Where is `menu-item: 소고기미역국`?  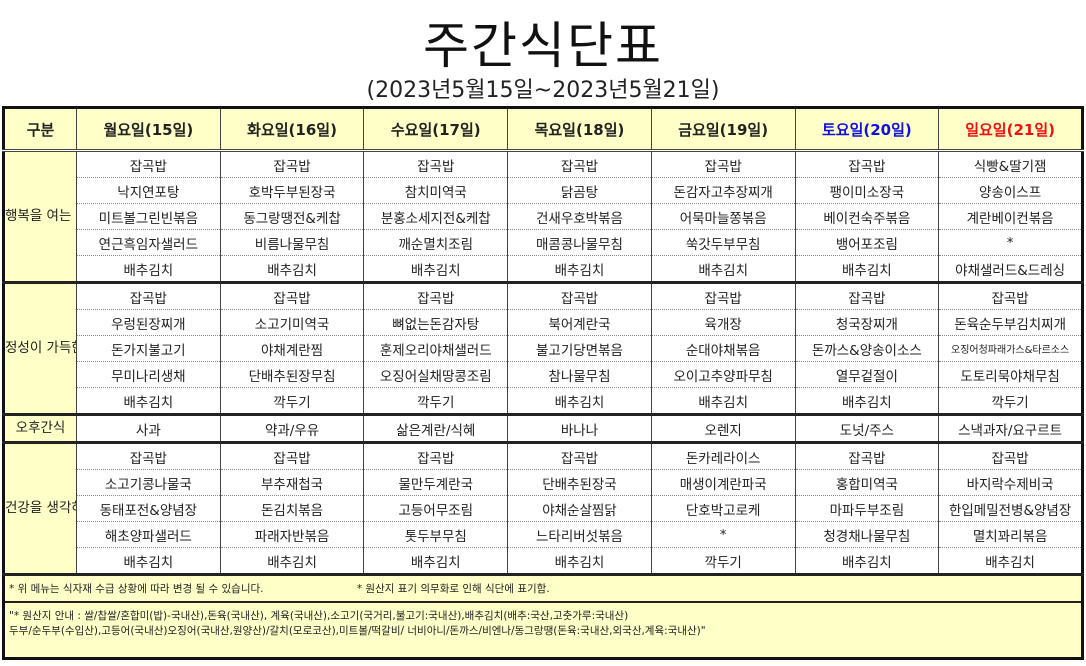 menu-item: 소고기미역국 is located at coordinates (292, 322).